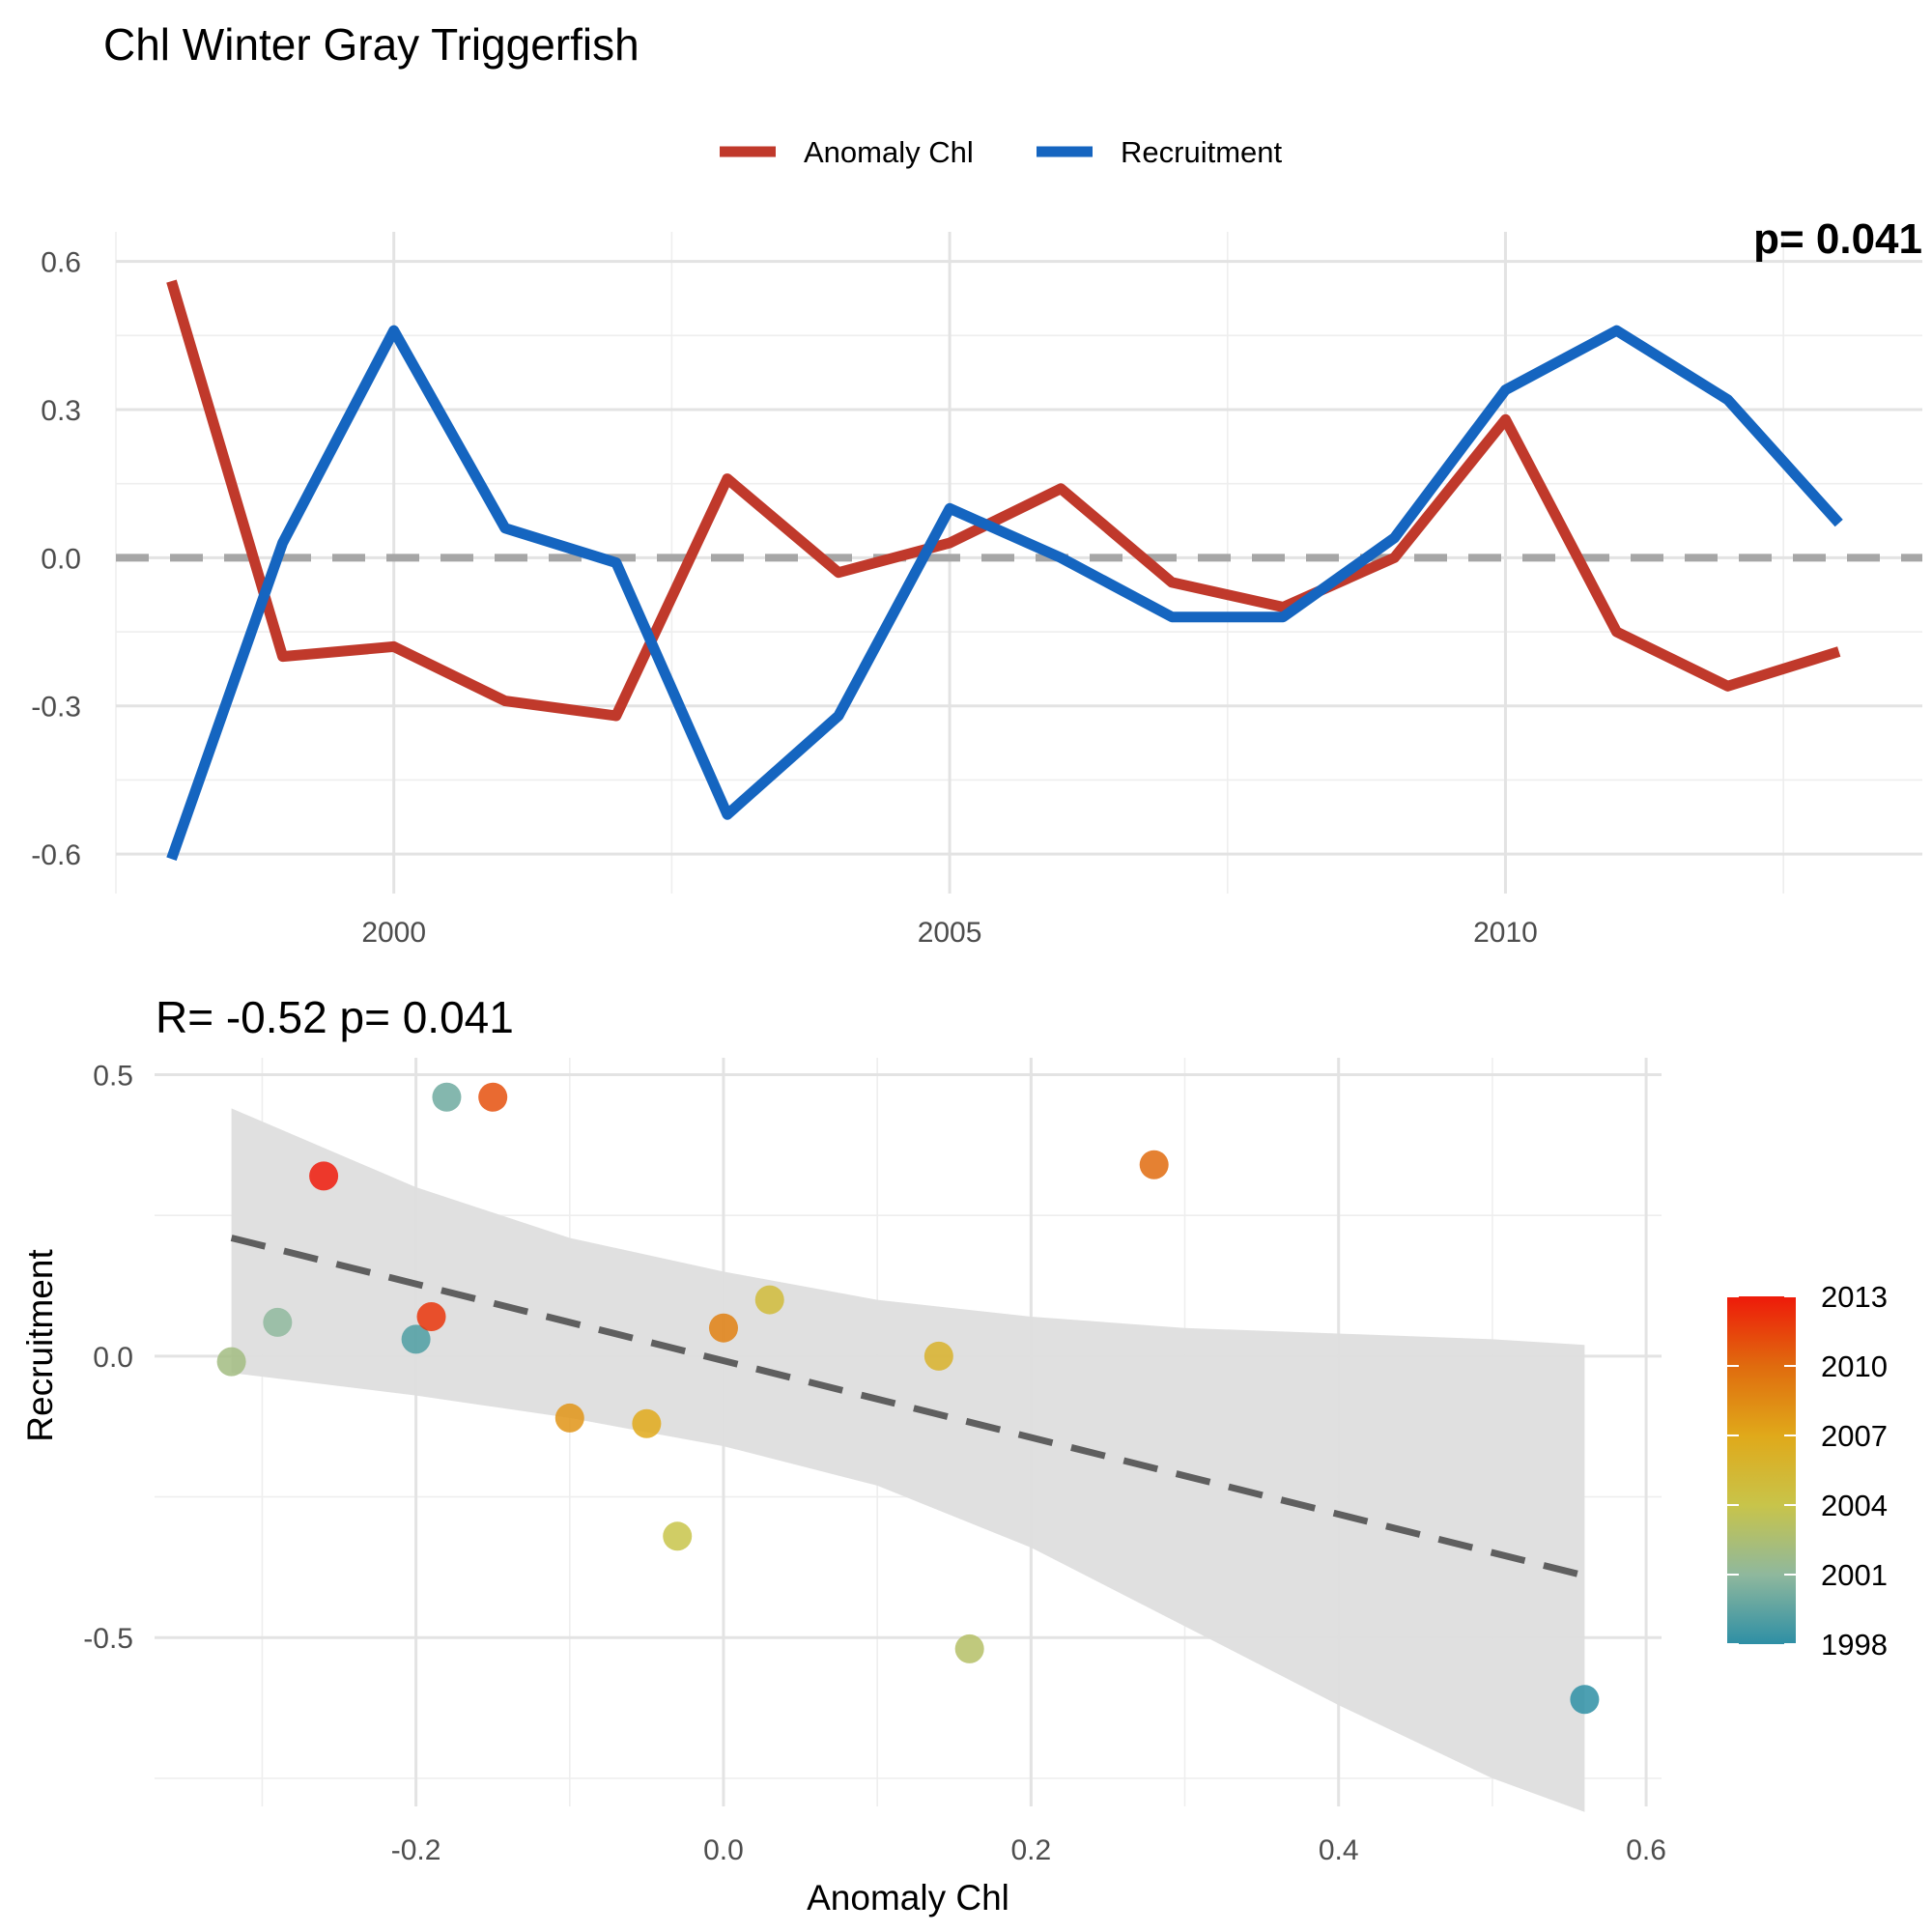 This screenshot has height=1932, width=1932. What do you see at coordinates (56, 855) in the screenshot?
I see `ts-y-tick-label: -0.6` at bounding box center [56, 855].